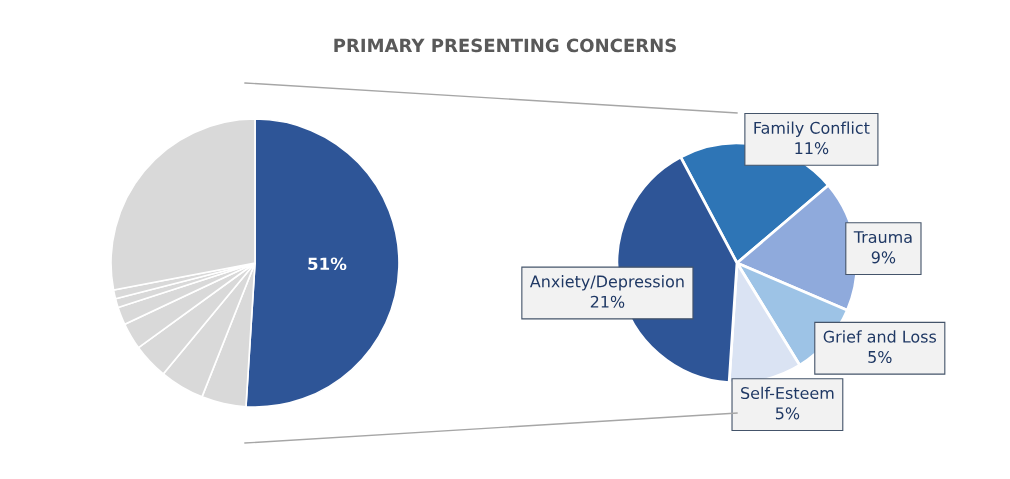 The width and height of the screenshot is (1010, 479). Describe the element at coordinates (880, 336) in the screenshot. I see `slice-label: Grief and Loss` at that location.